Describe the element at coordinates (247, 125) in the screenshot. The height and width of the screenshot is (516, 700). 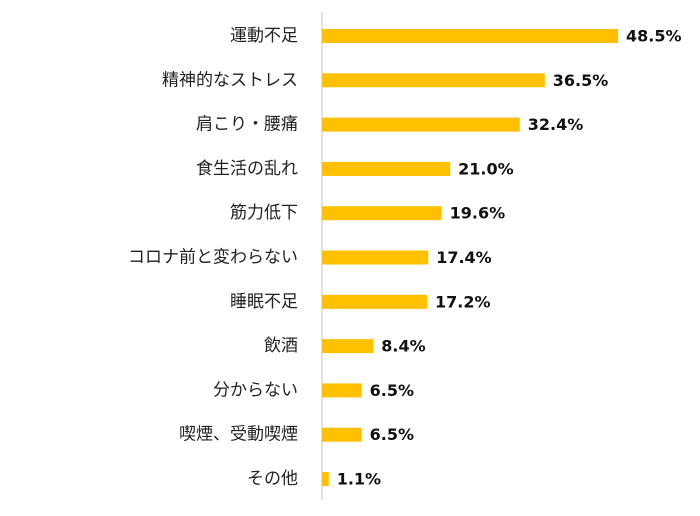
I see `category-label: 肩こり・腰痛` at that location.